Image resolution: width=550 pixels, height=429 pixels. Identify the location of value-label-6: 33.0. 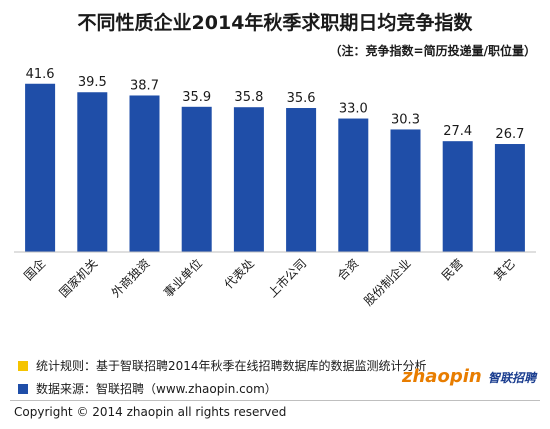
(353, 109).